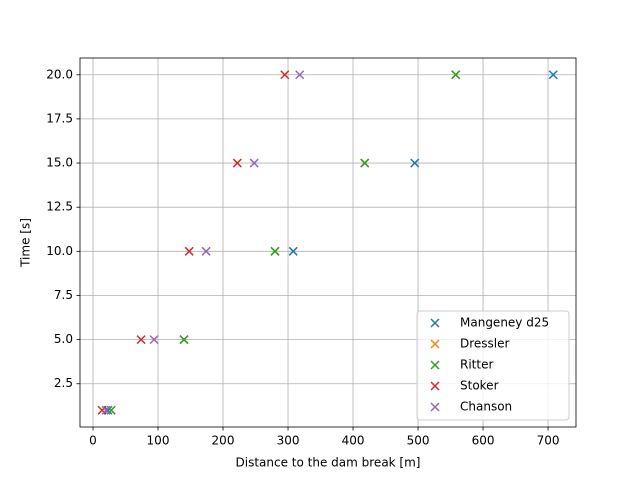 Image resolution: width=640 pixels, height=480 pixels. What do you see at coordinates (59, 207) in the screenshot?
I see `y-tick-label: 12.5` at bounding box center [59, 207].